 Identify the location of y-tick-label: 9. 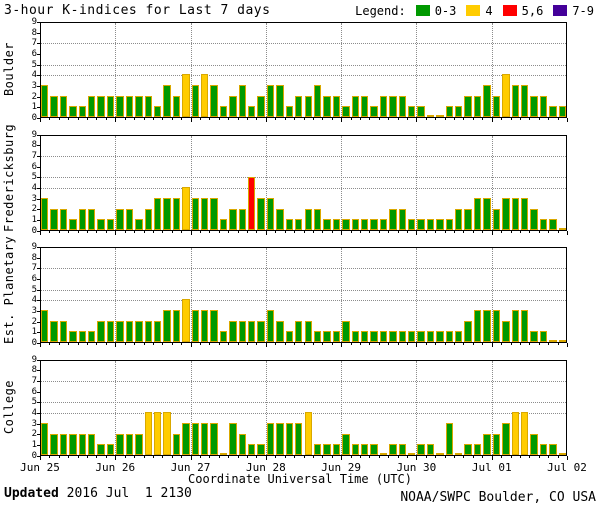
(34, 134).